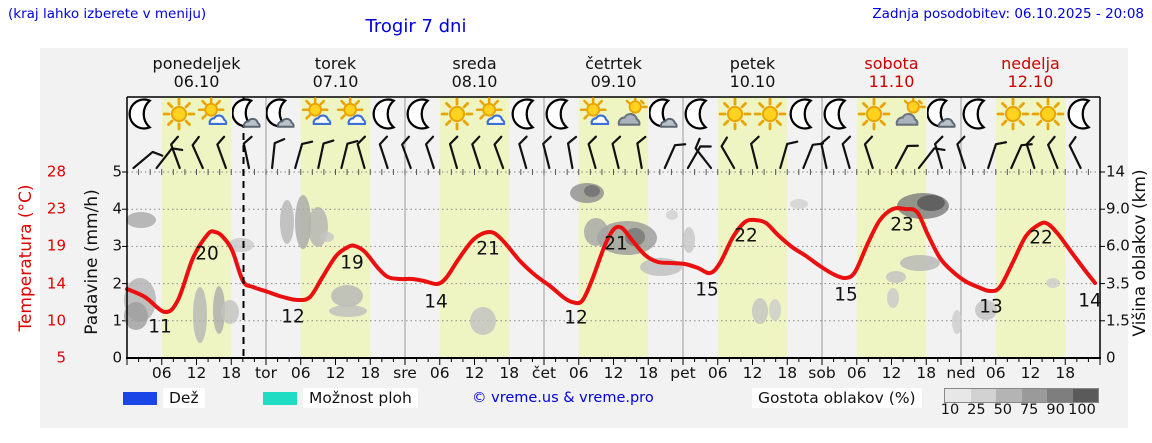 This screenshot has height=443, width=1152. What do you see at coordinates (117, 171) in the screenshot?
I see `precip-tick-label: 5` at bounding box center [117, 171].